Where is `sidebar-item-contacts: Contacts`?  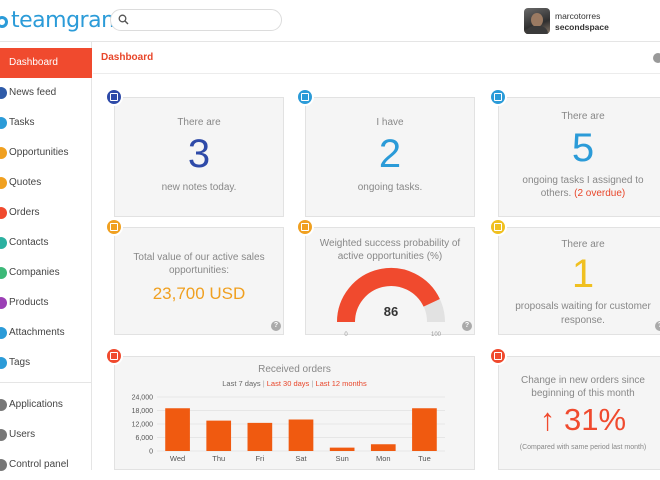 sidebar-item-contacts: Contacts is located at coordinates (46, 243).